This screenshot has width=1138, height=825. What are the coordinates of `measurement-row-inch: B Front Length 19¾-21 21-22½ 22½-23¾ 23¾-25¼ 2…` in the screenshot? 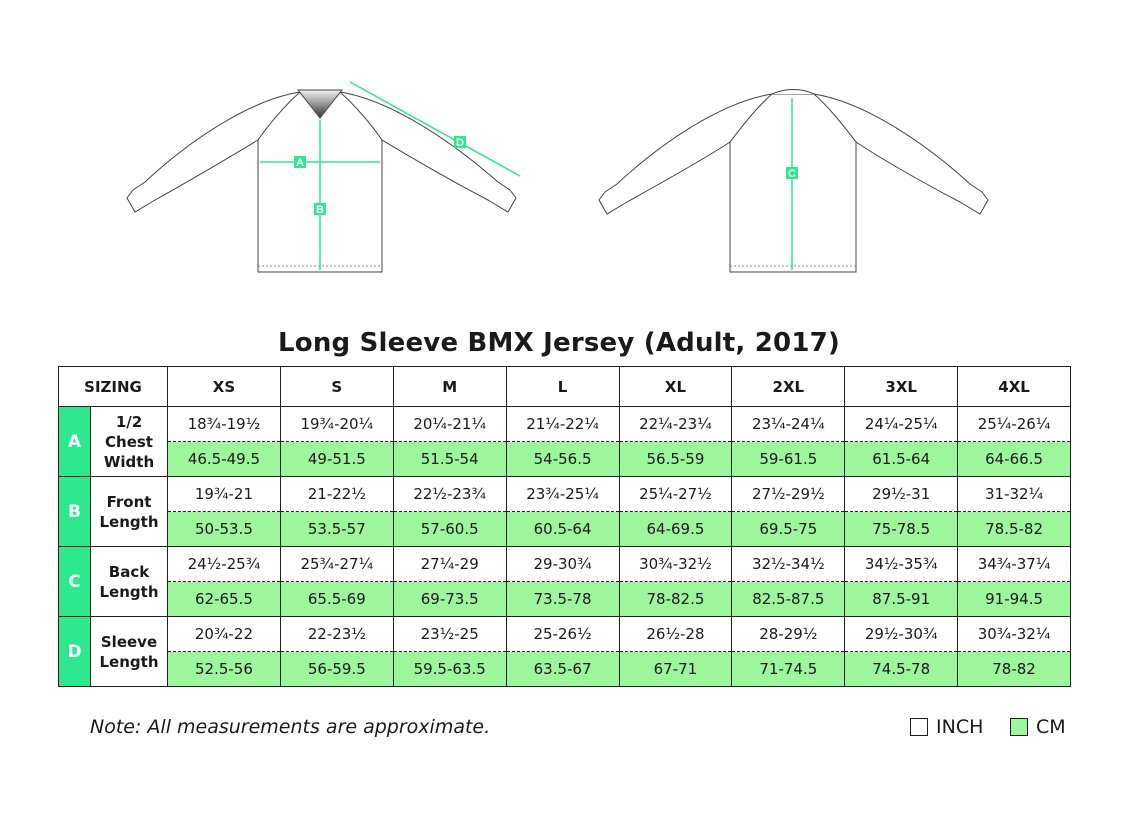 It's located at (564, 511).